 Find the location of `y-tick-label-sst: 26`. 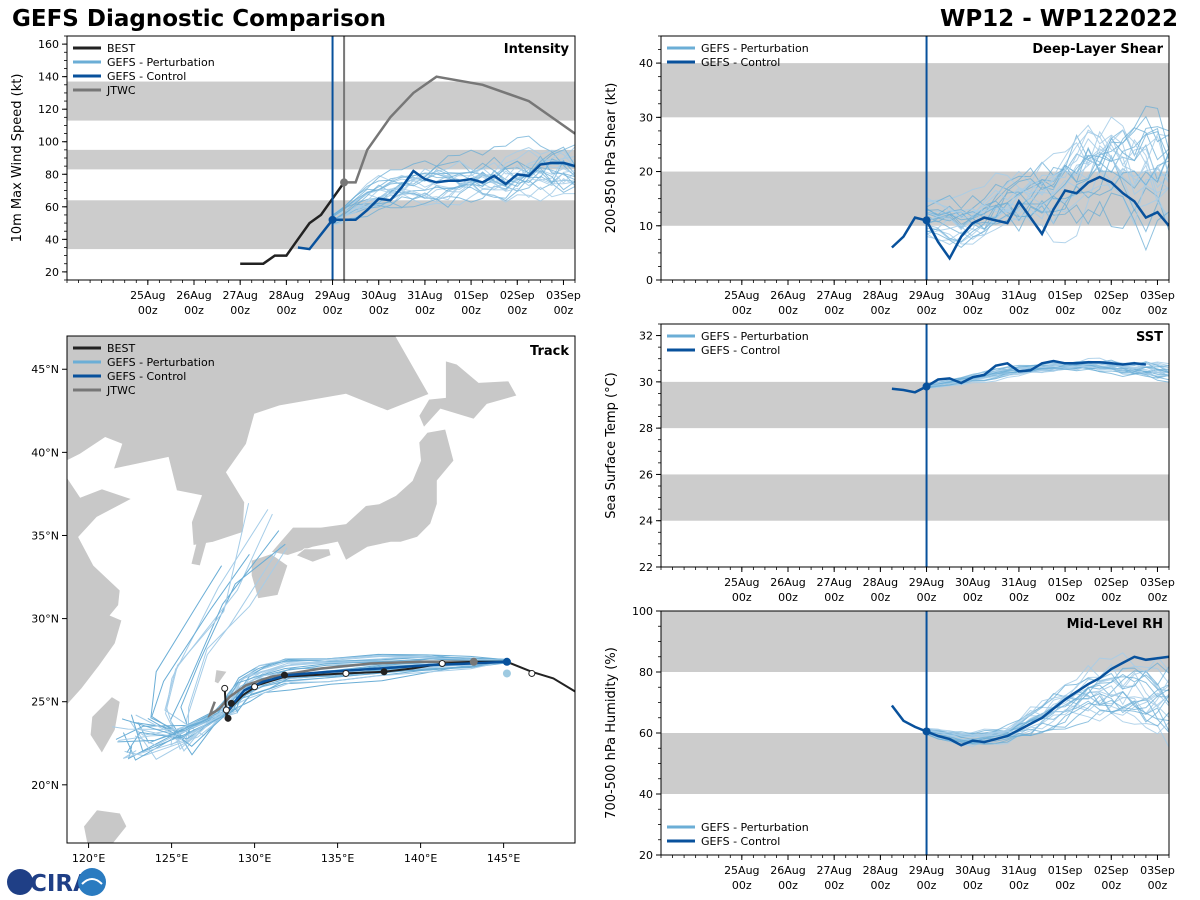

y-tick-label-sst: 26 is located at coordinates (646, 474).